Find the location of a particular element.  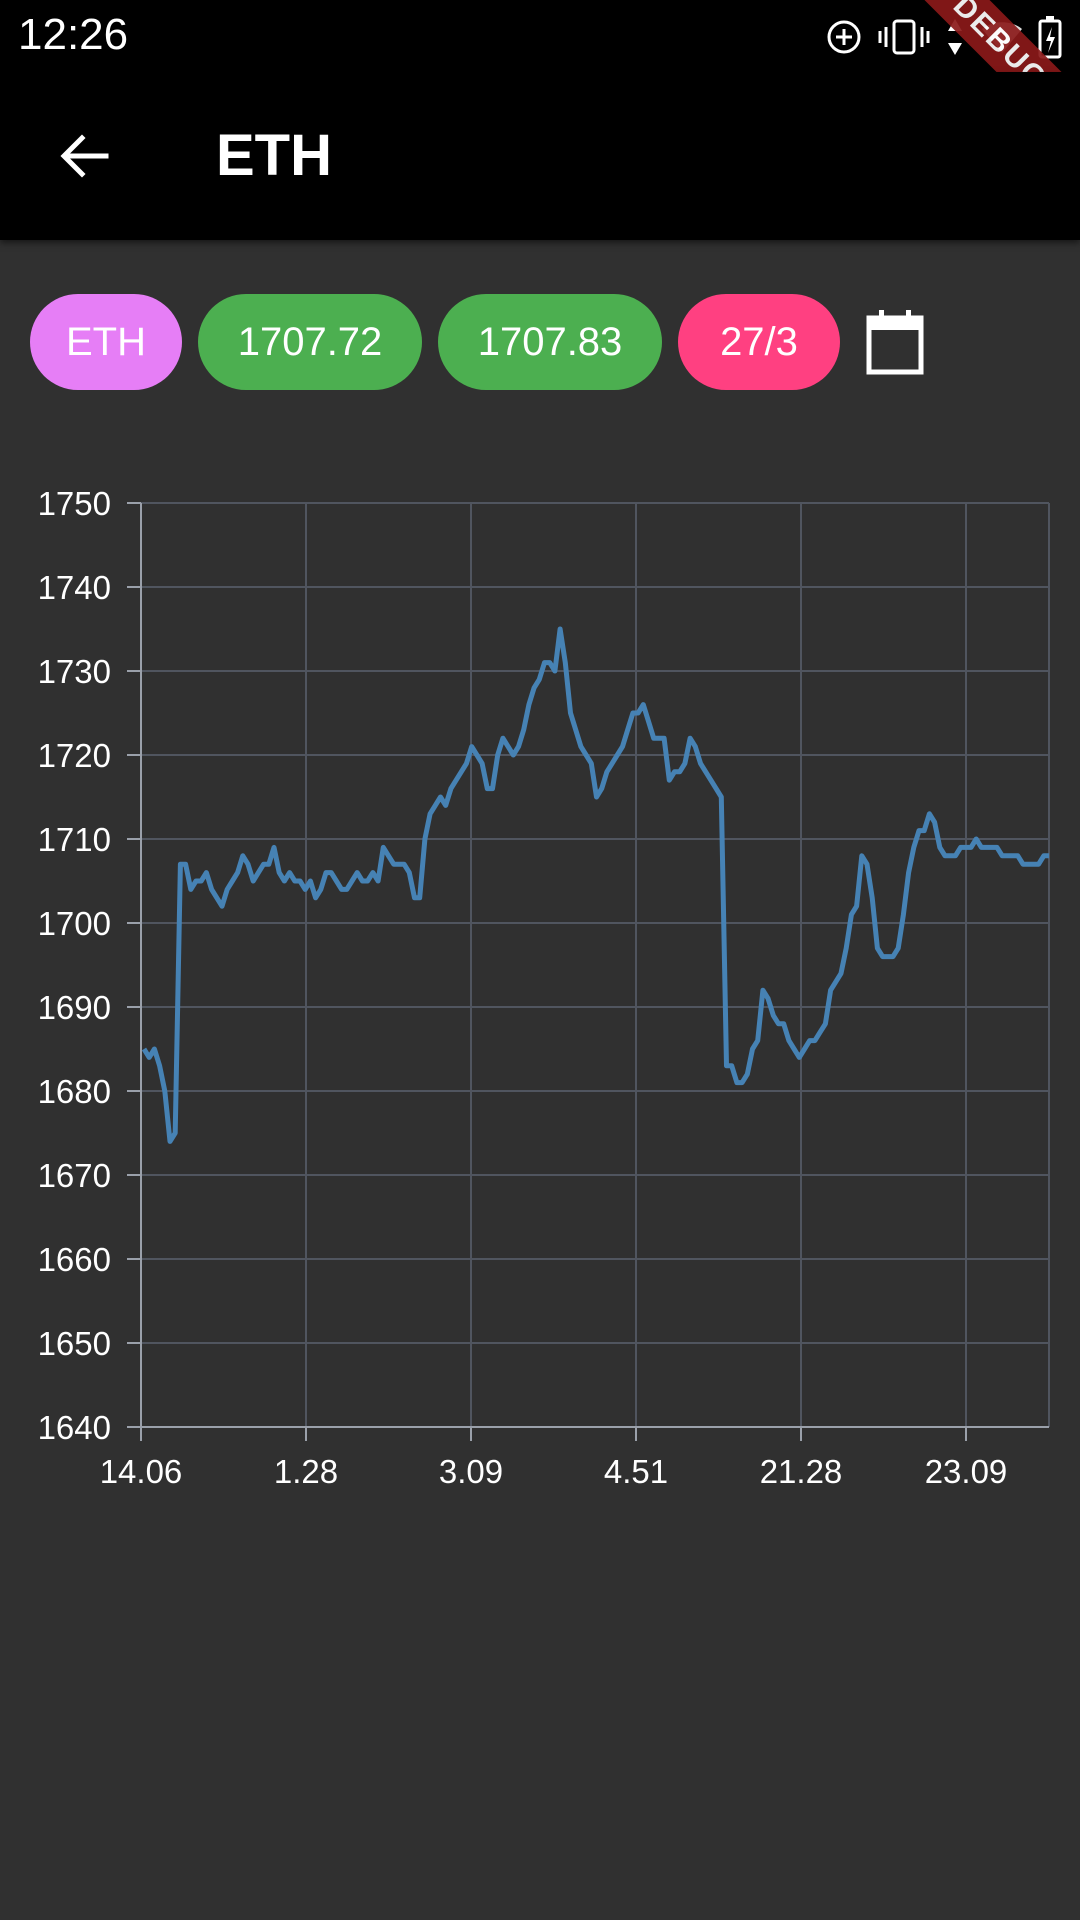

battery-charging-icon is located at coordinates (1050, 37).